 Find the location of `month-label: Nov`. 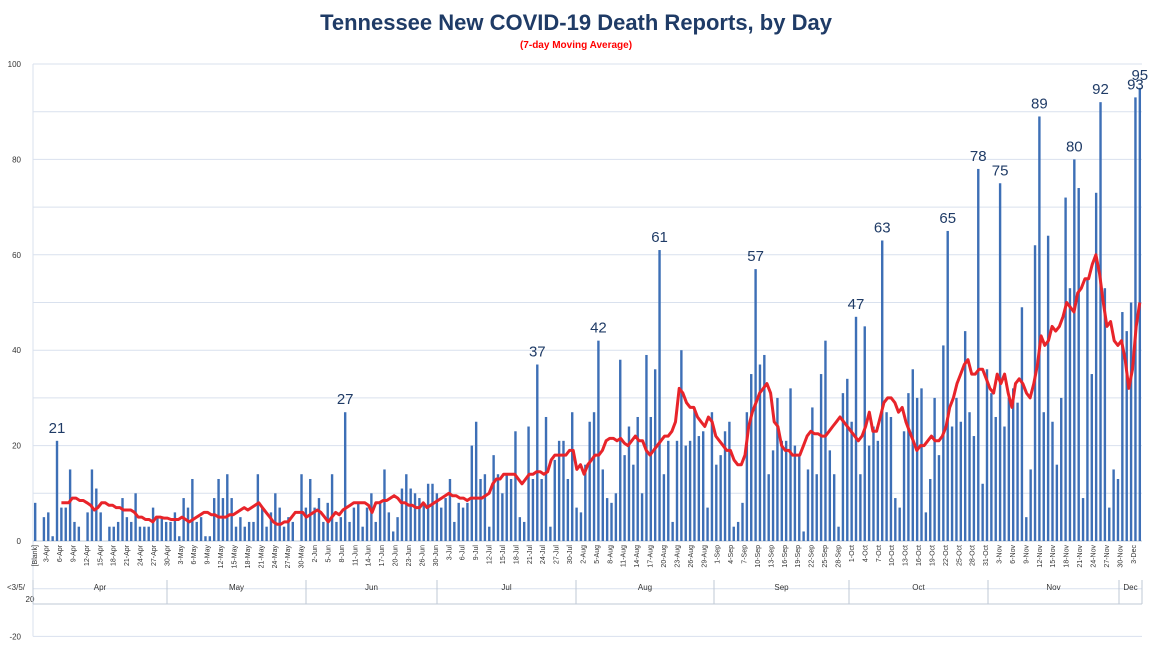

month-label: Nov is located at coordinates (1053, 587).